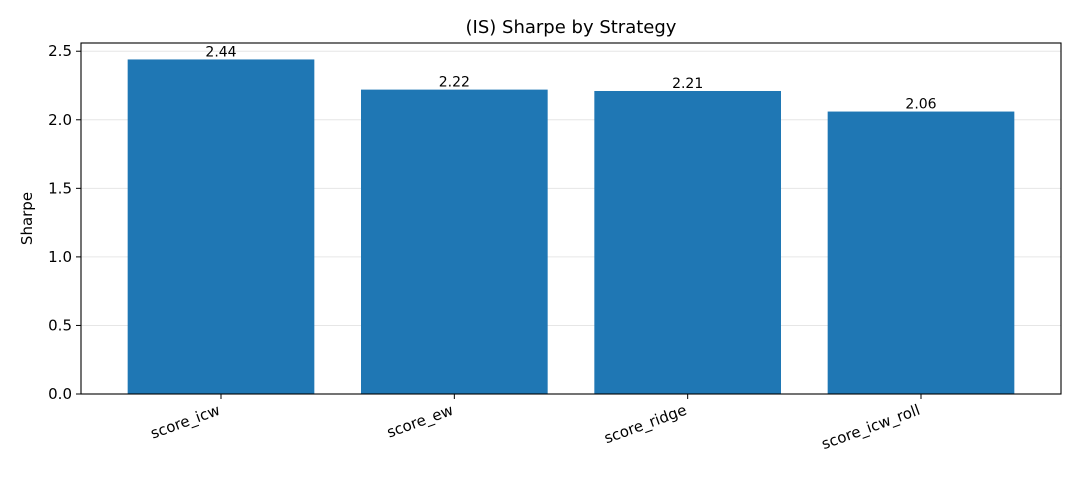 Image resolution: width=1080 pixels, height=480 pixels. I want to click on y-tick-label: 2.5, so click(60, 51).